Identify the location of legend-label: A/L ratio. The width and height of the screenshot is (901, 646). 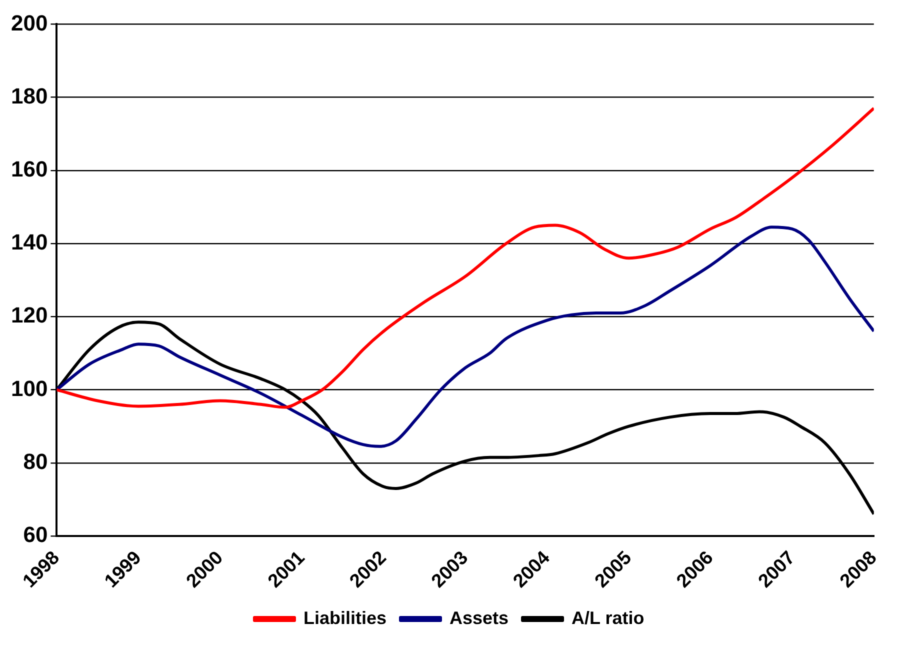
(608, 618).